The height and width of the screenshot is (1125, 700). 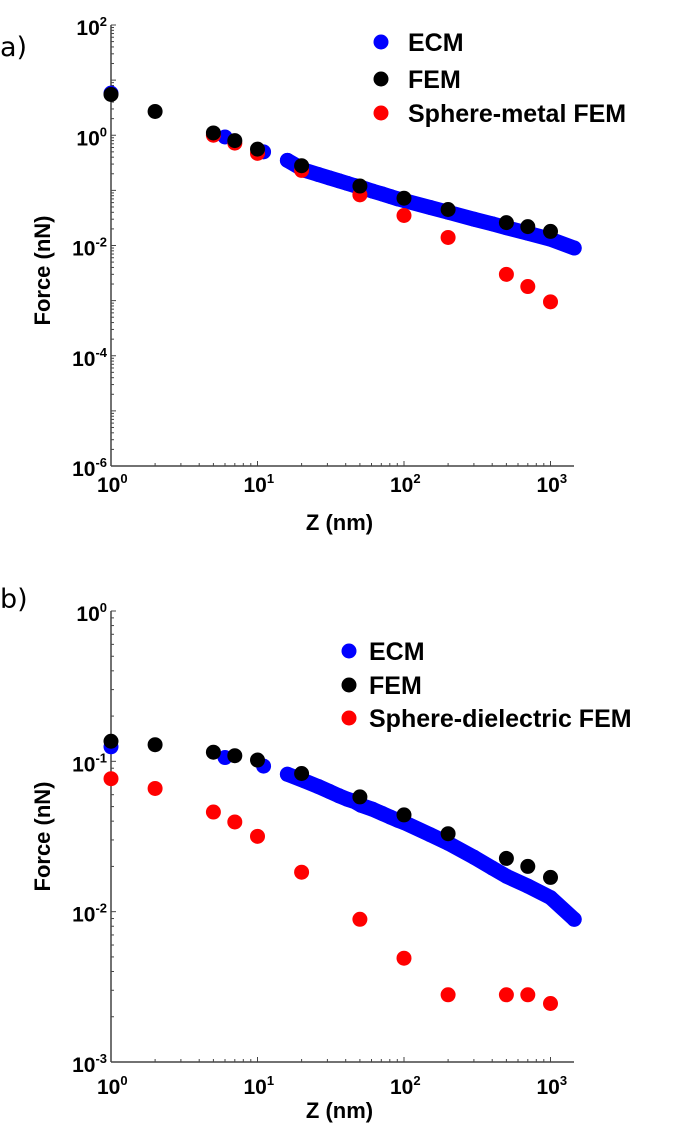 I want to click on panel-label: b), so click(x=14, y=599).